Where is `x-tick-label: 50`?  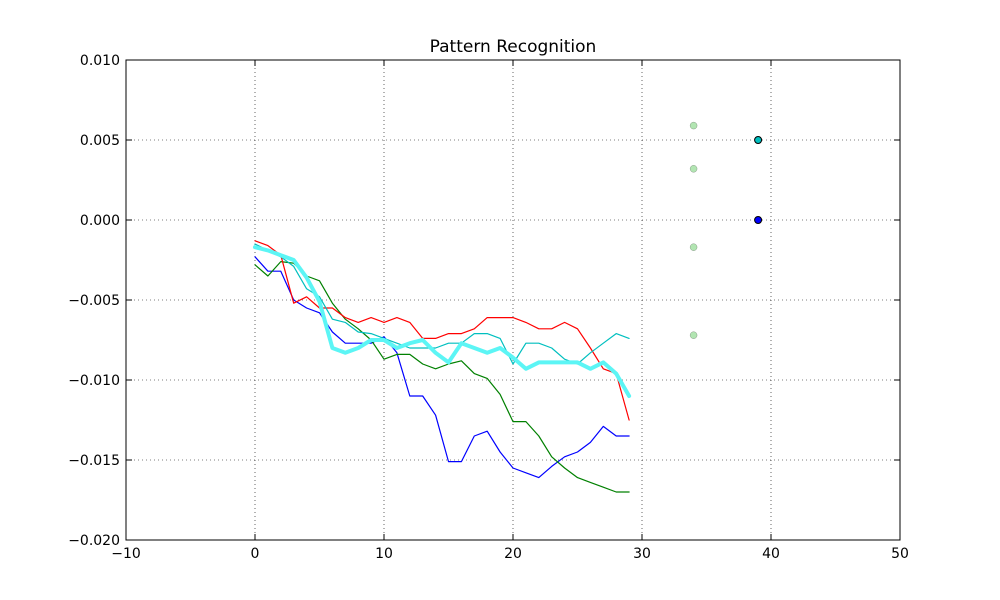 x-tick-label: 50 is located at coordinates (900, 554).